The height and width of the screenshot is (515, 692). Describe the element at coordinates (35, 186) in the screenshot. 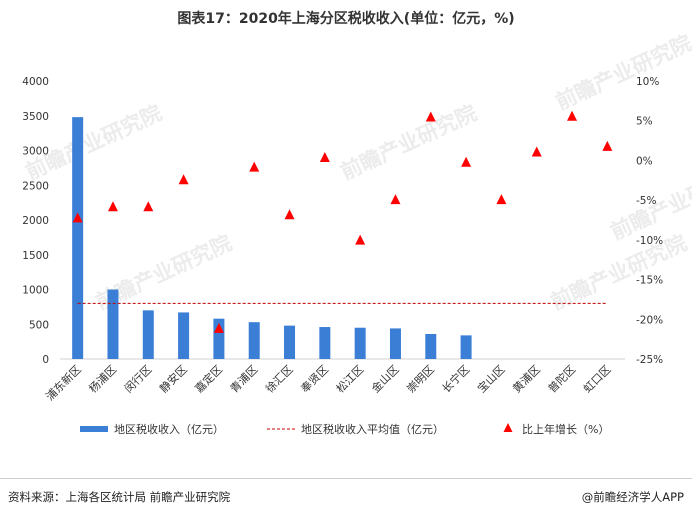

I see `y-left-tick-label: 2500` at that location.